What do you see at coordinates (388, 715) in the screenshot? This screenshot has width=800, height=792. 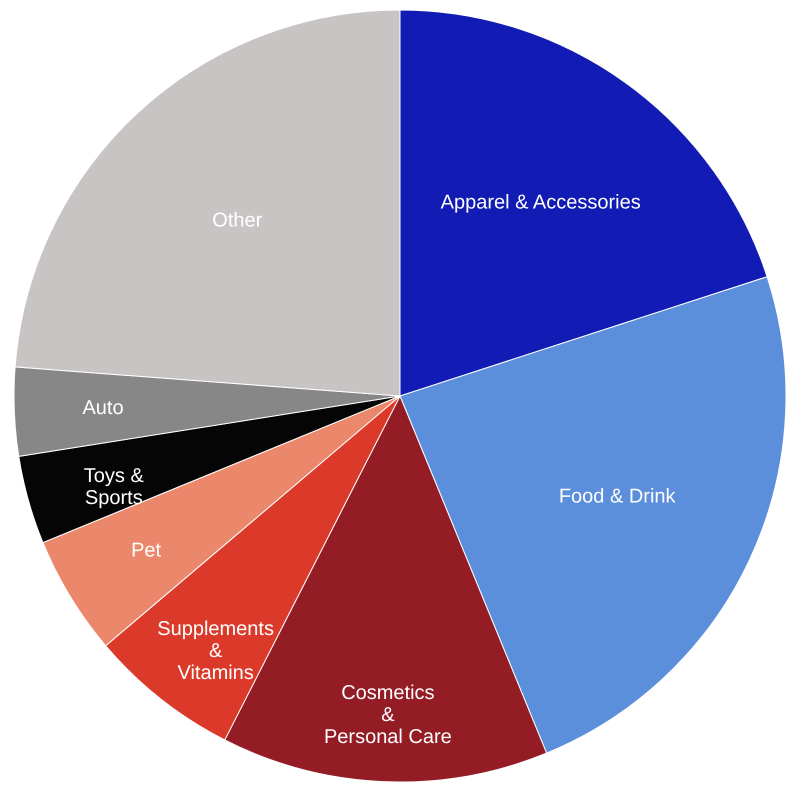 I see `slice-label: Cosmetics & Personal Care` at bounding box center [388, 715].